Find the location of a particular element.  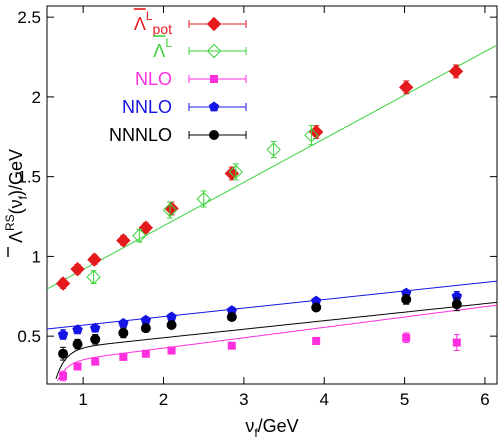

legend-label-nnnlo: NNNLO is located at coordinates (140, 135).